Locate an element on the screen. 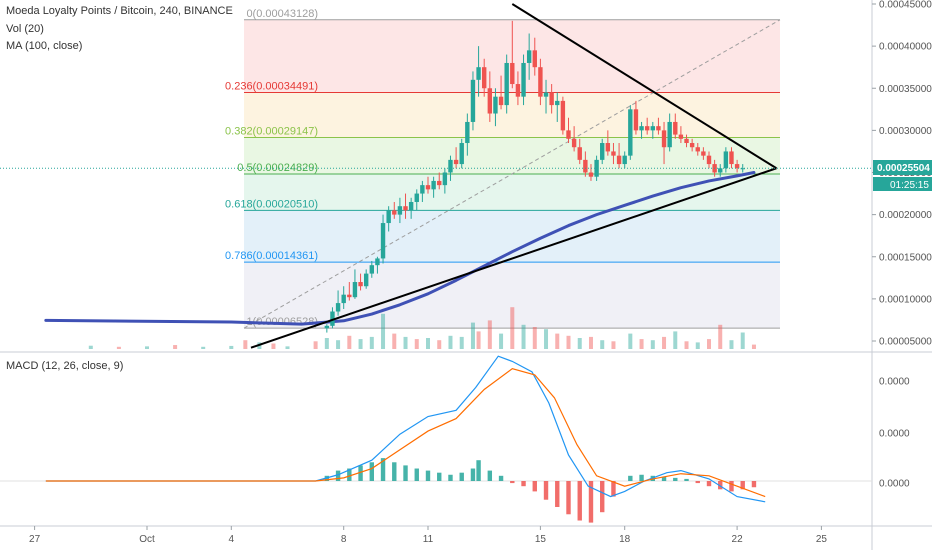 The image size is (932, 555). time-tick-label: 8 is located at coordinates (344, 539).